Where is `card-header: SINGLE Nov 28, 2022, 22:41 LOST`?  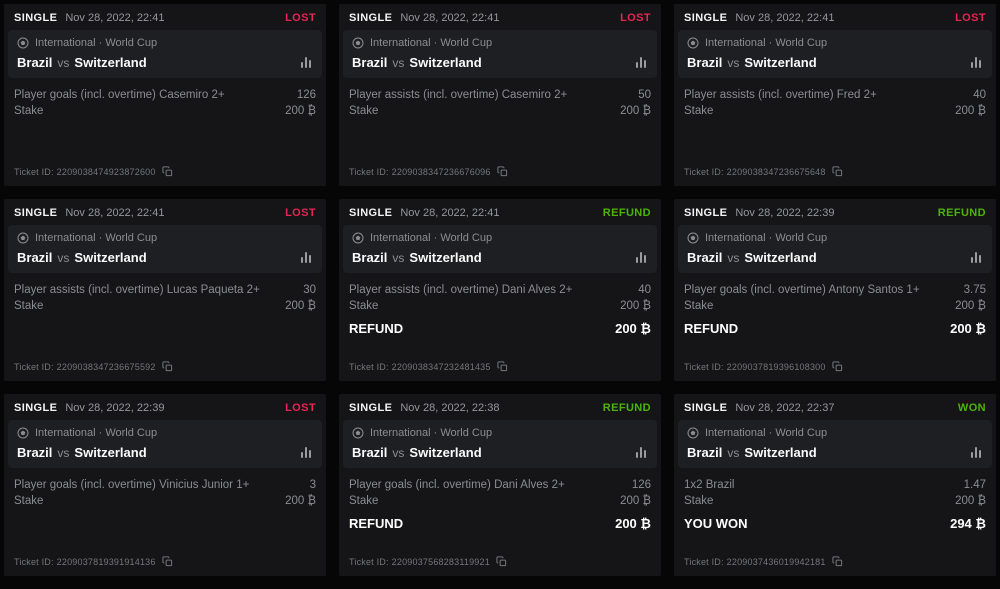
card-header: SINGLE Nov 28, 2022, 22:41 LOST is located at coordinates (500, 17).